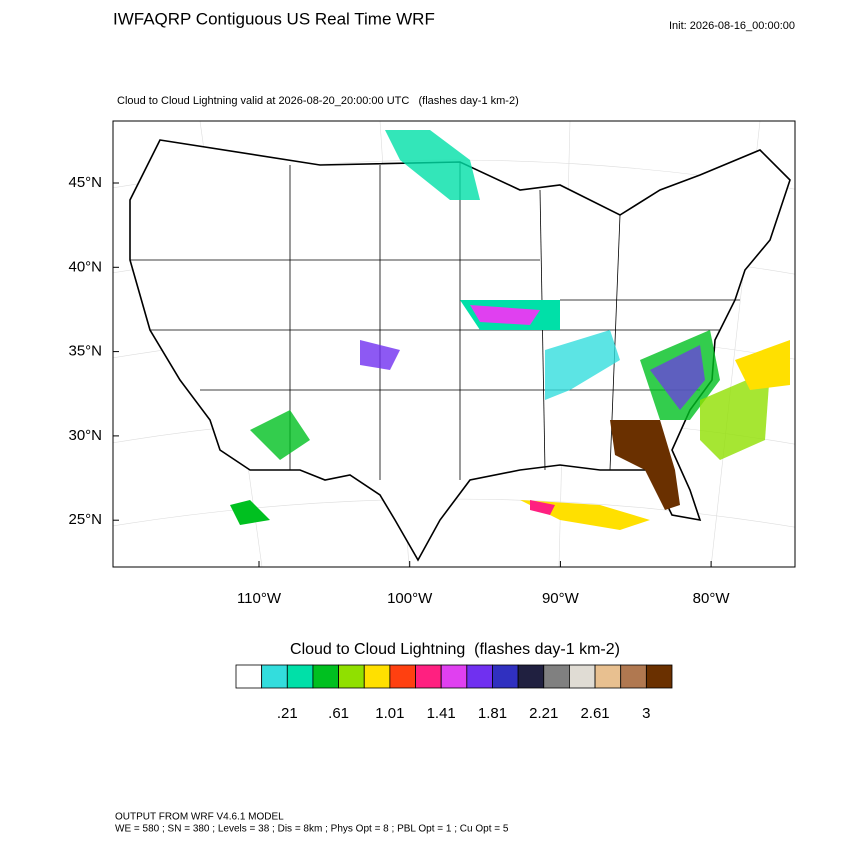 Image resolution: width=850 pixels, height=850 pixels. I want to click on colorbar-label: .61, so click(338, 713).